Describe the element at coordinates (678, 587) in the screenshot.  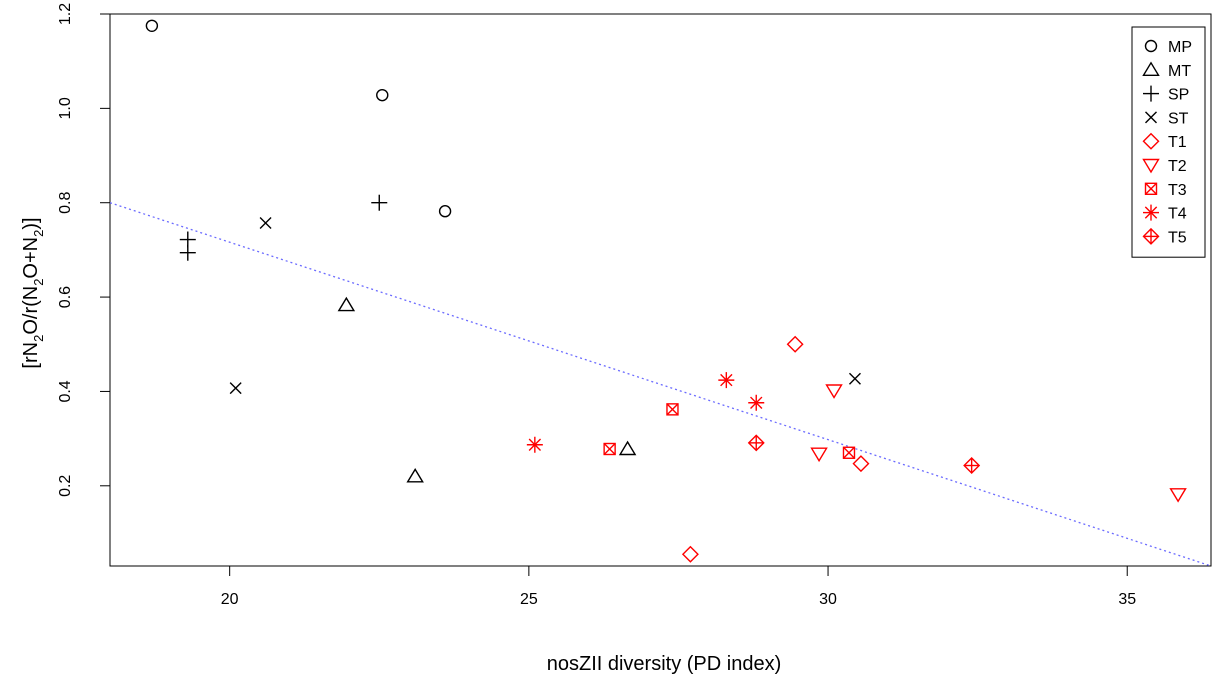
I see `x-axis: 20 25 30 35` at that location.